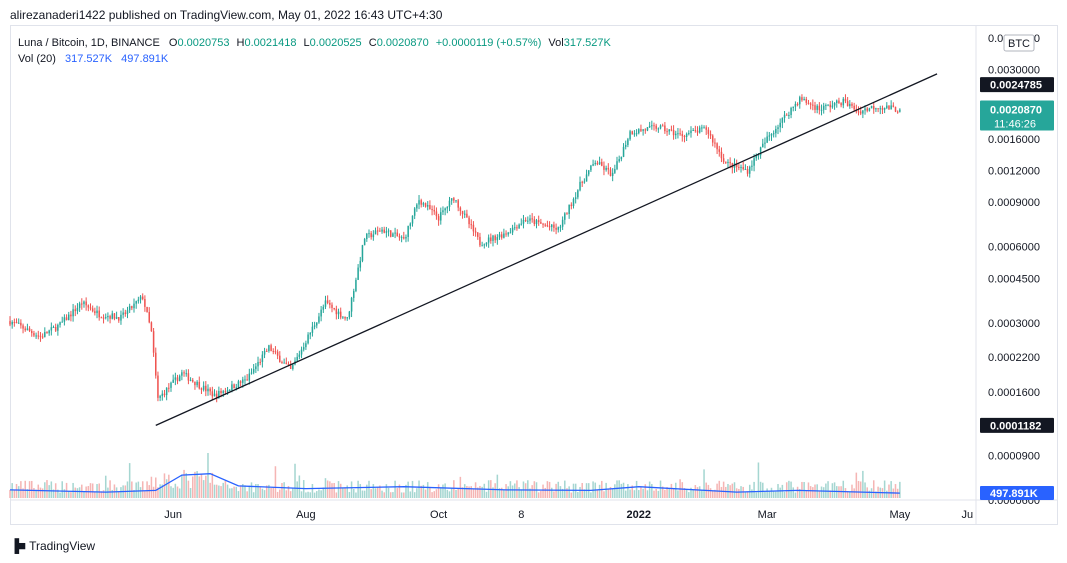 This screenshot has width=1067, height=563. Describe the element at coordinates (1014, 324) in the screenshot. I see `price-tick-label: 0.0003000` at that location.